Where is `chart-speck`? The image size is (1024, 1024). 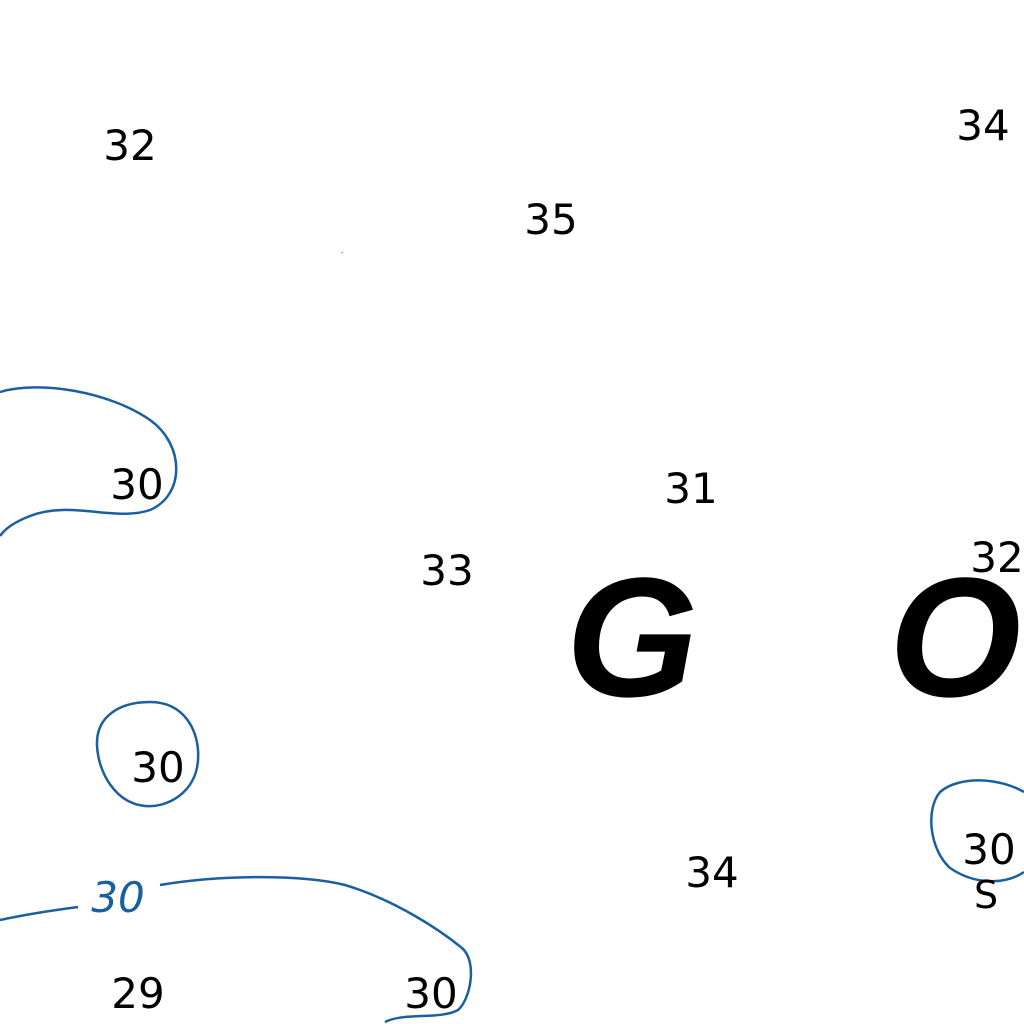
chart-speck is located at coordinates (342, 252).